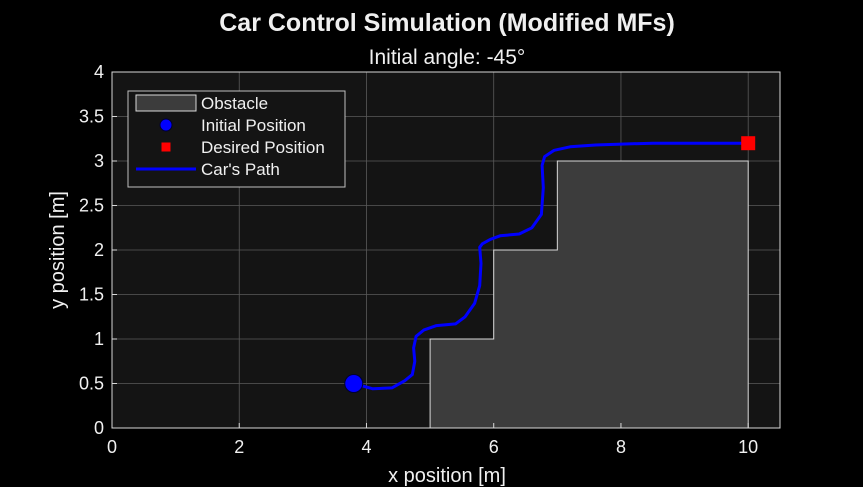 The image size is (863, 487). Describe the element at coordinates (263, 147) in the screenshot. I see `legend-label: Desired Position` at that location.